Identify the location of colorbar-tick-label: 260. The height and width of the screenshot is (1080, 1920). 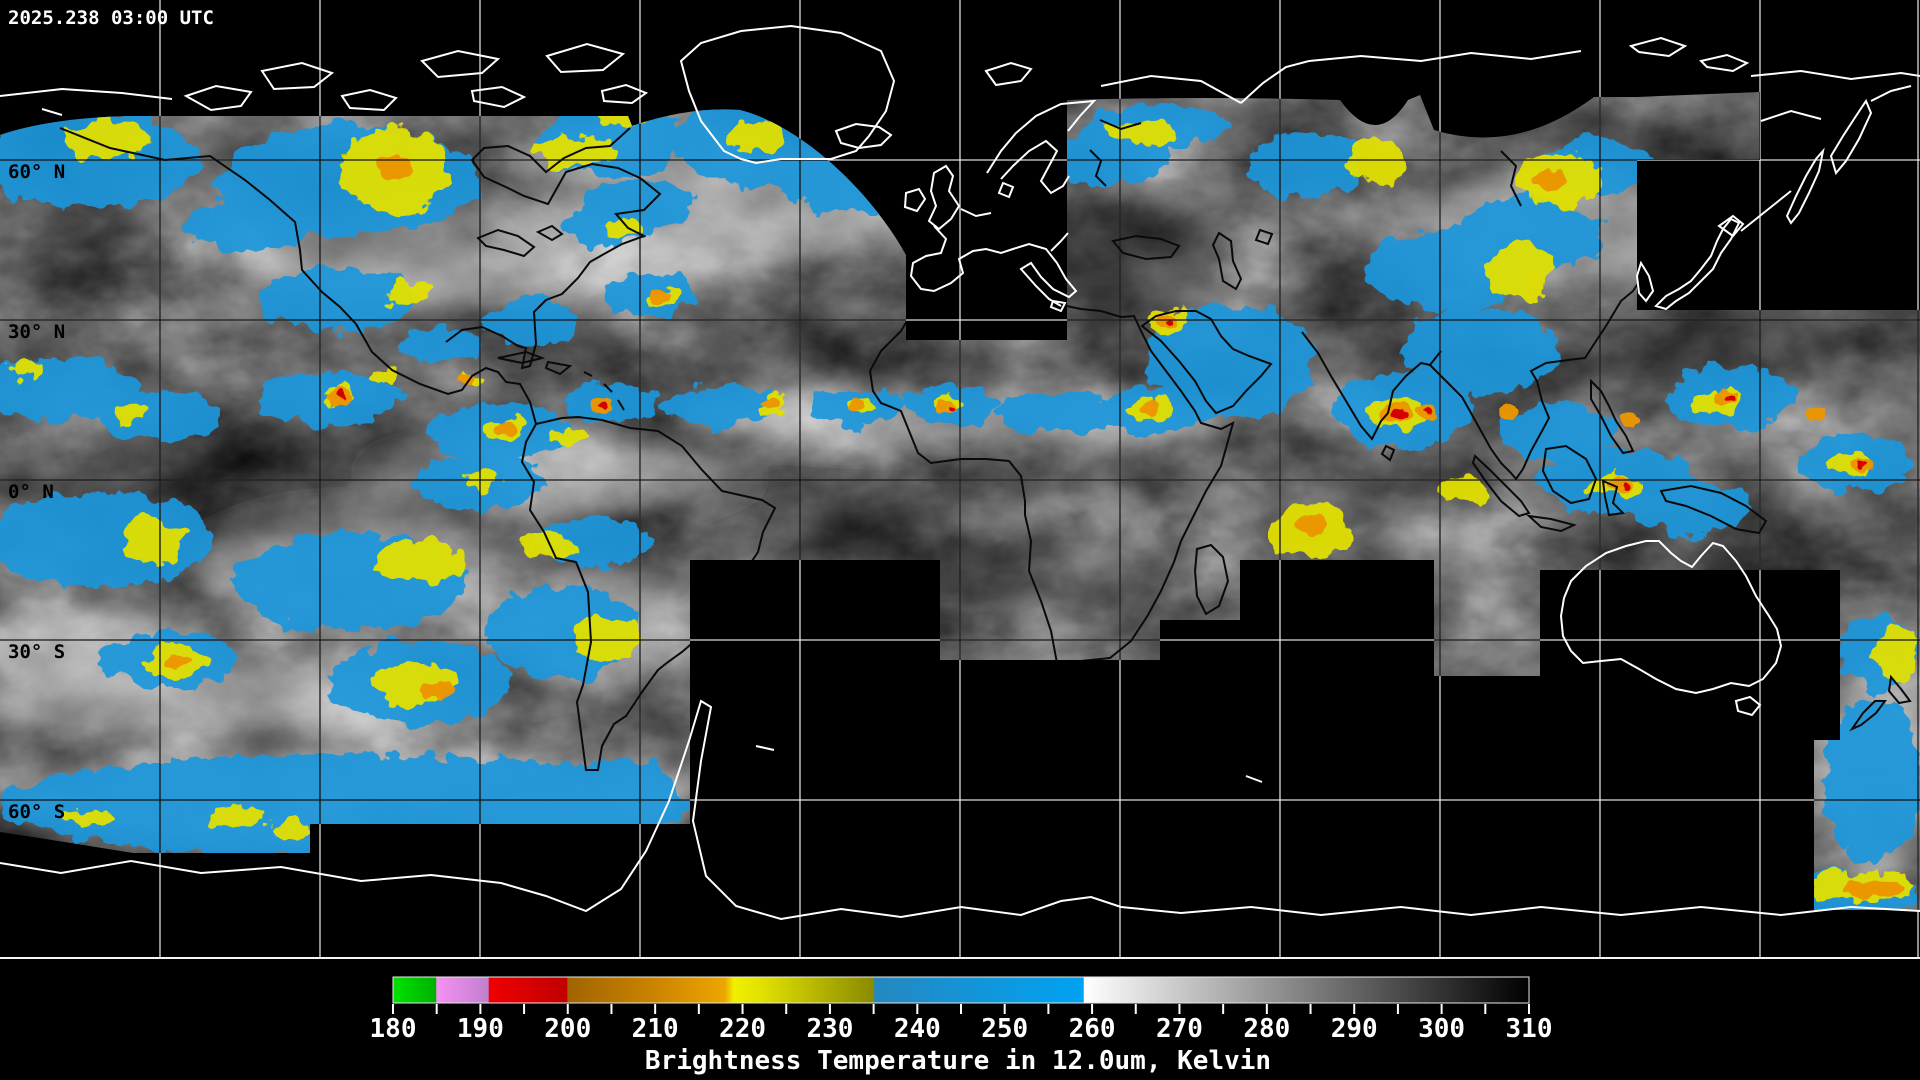
(1092, 1029).